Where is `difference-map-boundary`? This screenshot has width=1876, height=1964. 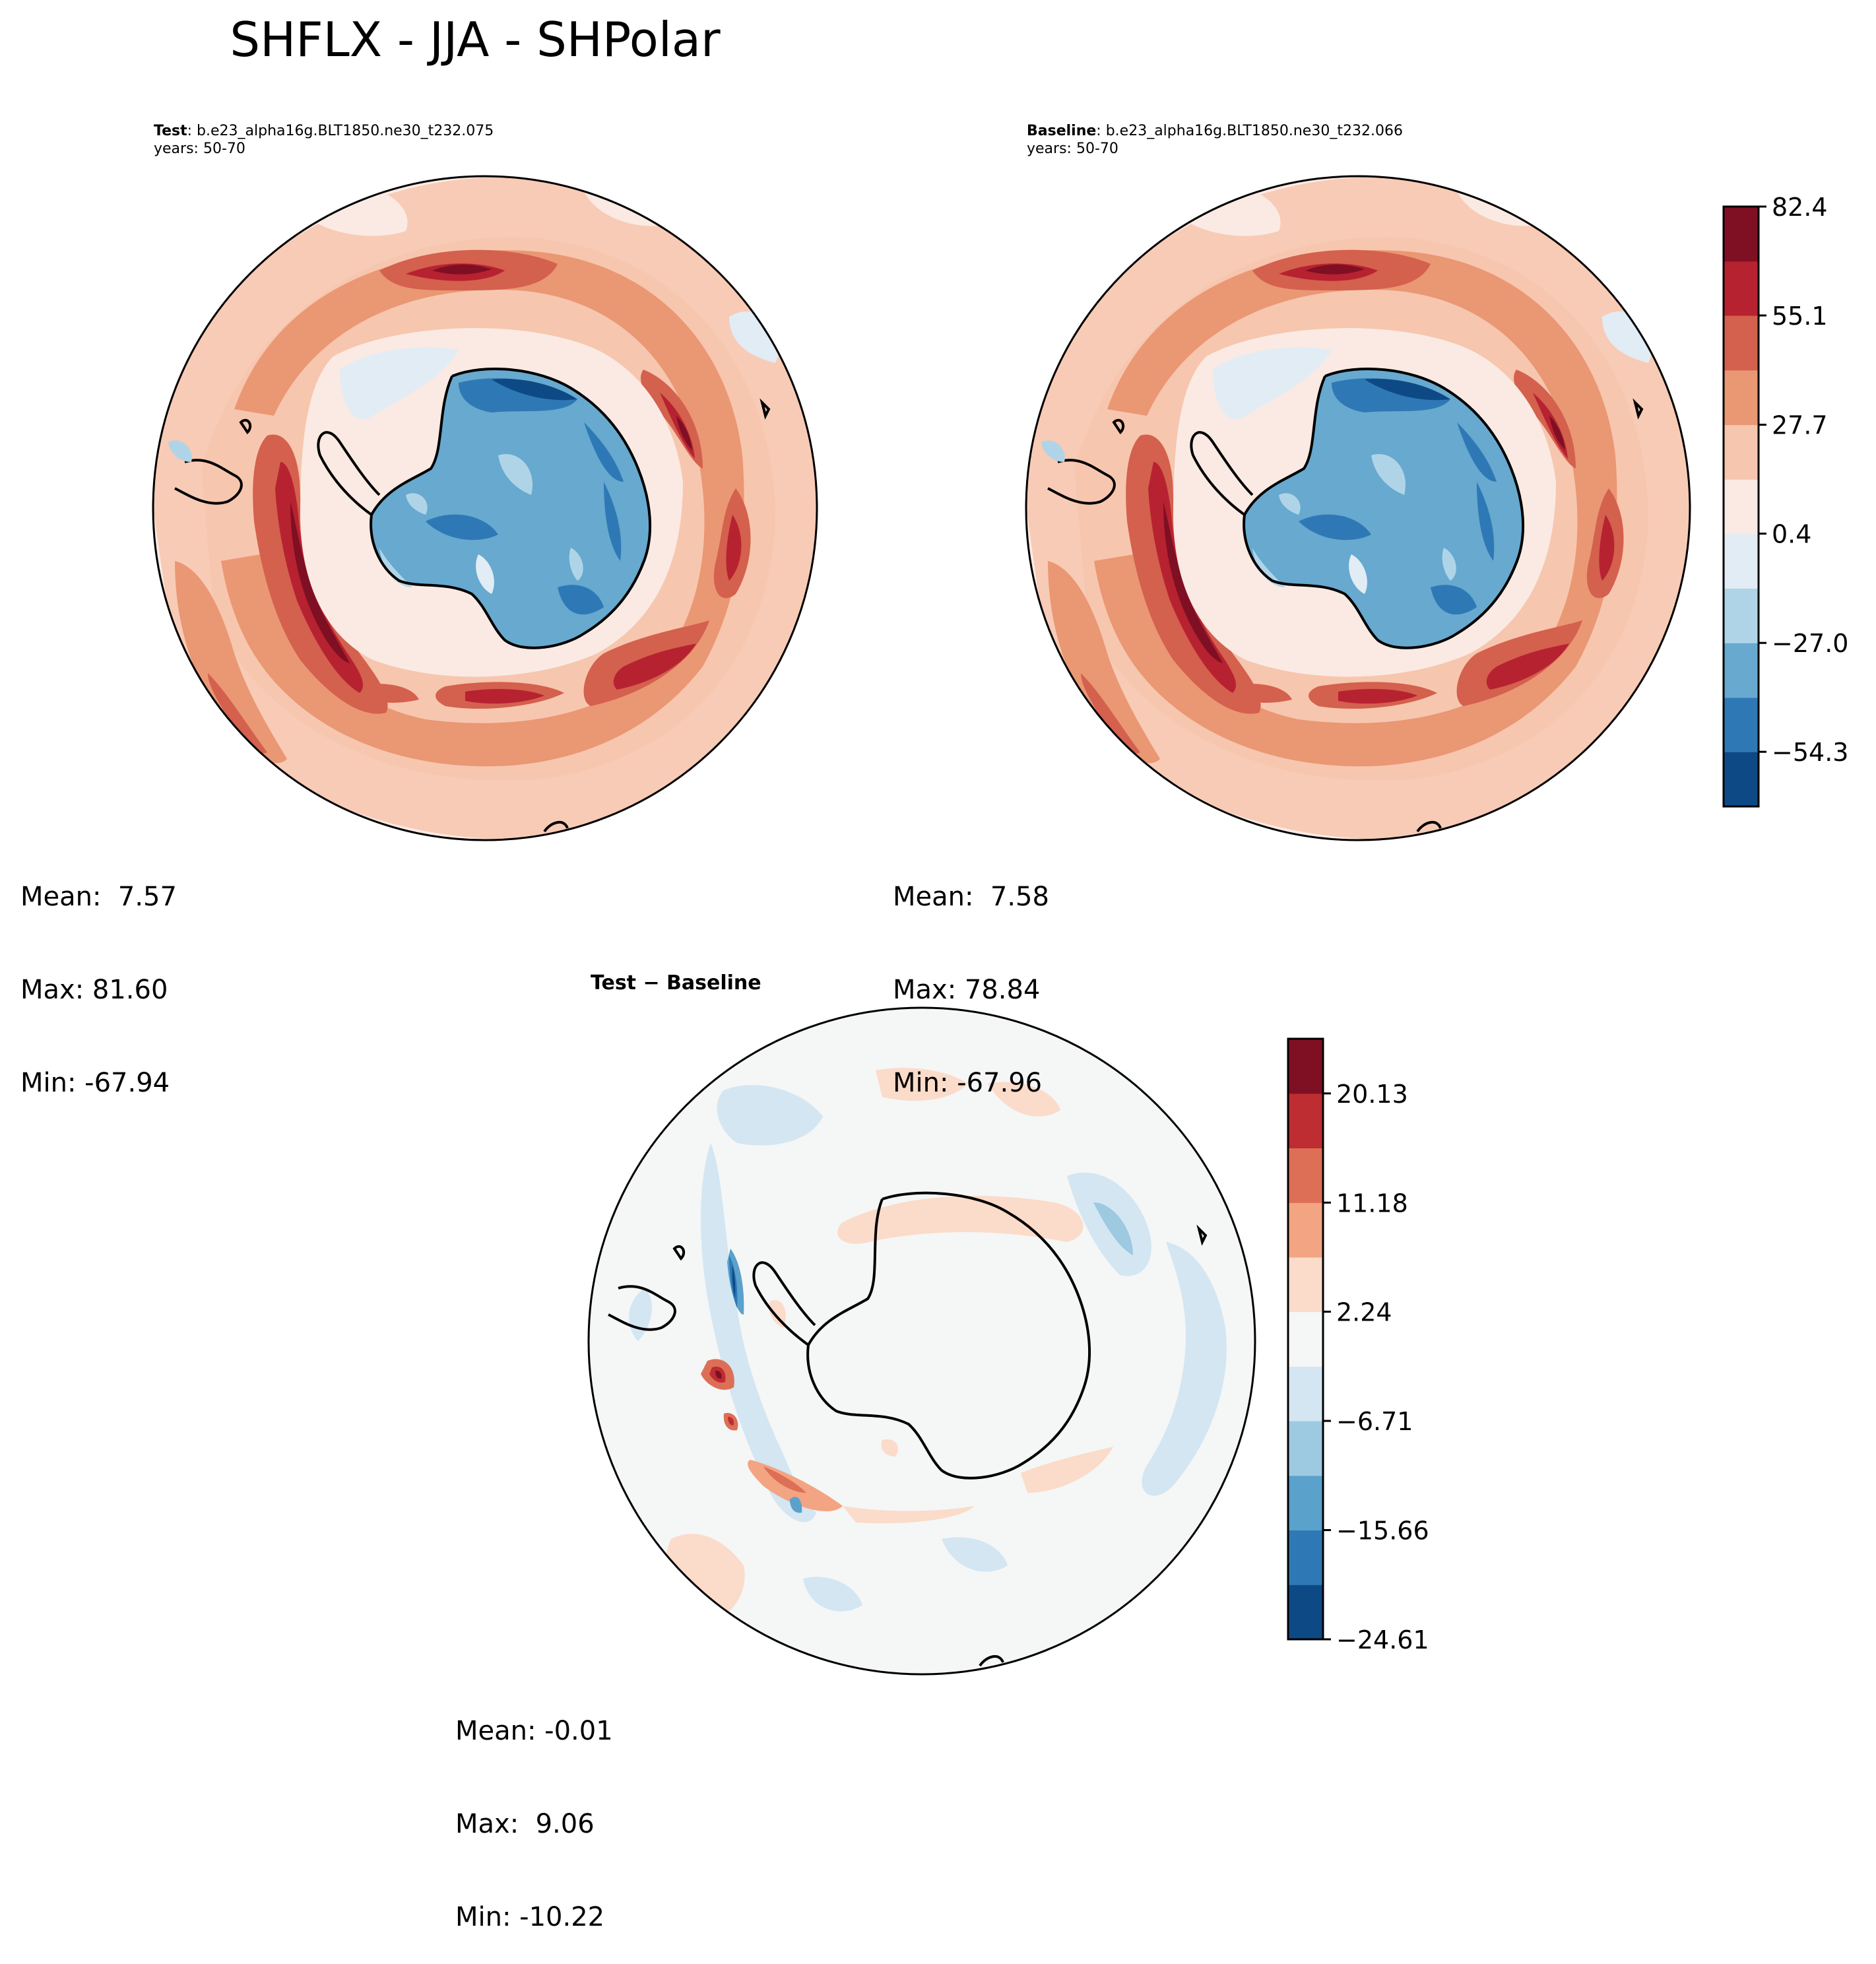 difference-map-boundary is located at coordinates (921, 1341).